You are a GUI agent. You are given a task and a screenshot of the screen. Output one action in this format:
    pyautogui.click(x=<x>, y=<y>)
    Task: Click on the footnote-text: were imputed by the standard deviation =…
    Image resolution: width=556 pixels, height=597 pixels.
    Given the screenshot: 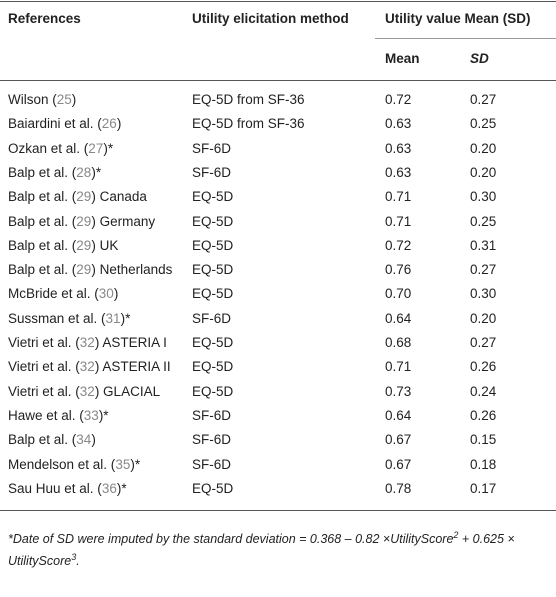 What is the action you would take?
    pyautogui.click(x=232, y=539)
    